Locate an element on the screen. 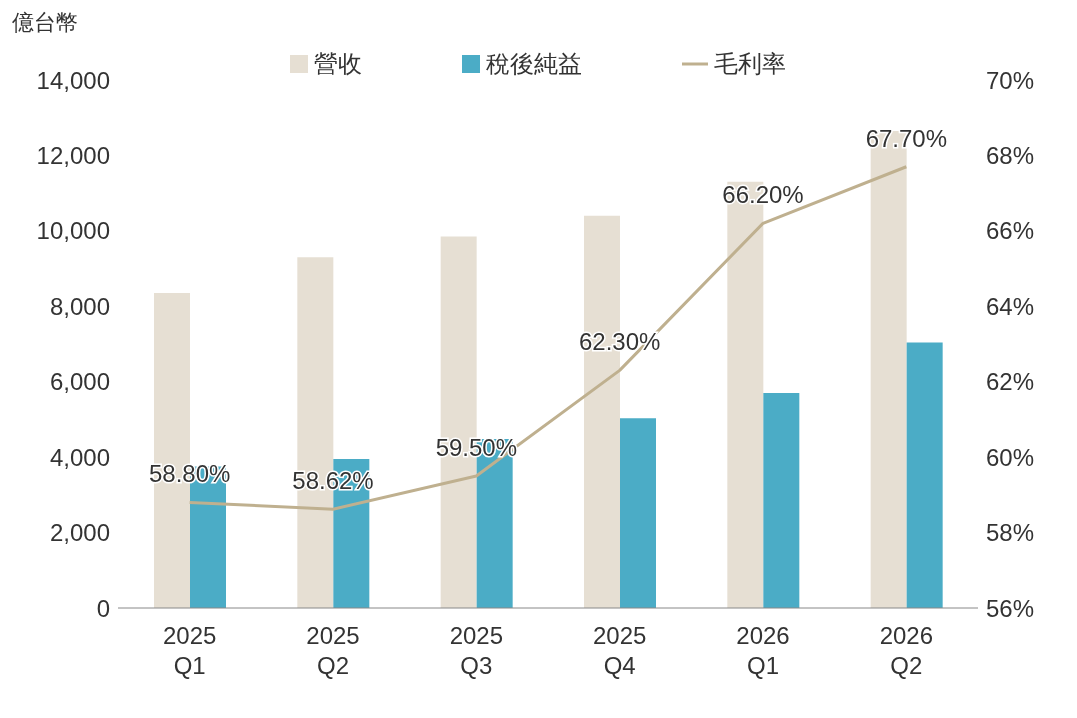 The width and height of the screenshot is (1077, 718). y-tick-label: 0 is located at coordinates (103, 608).